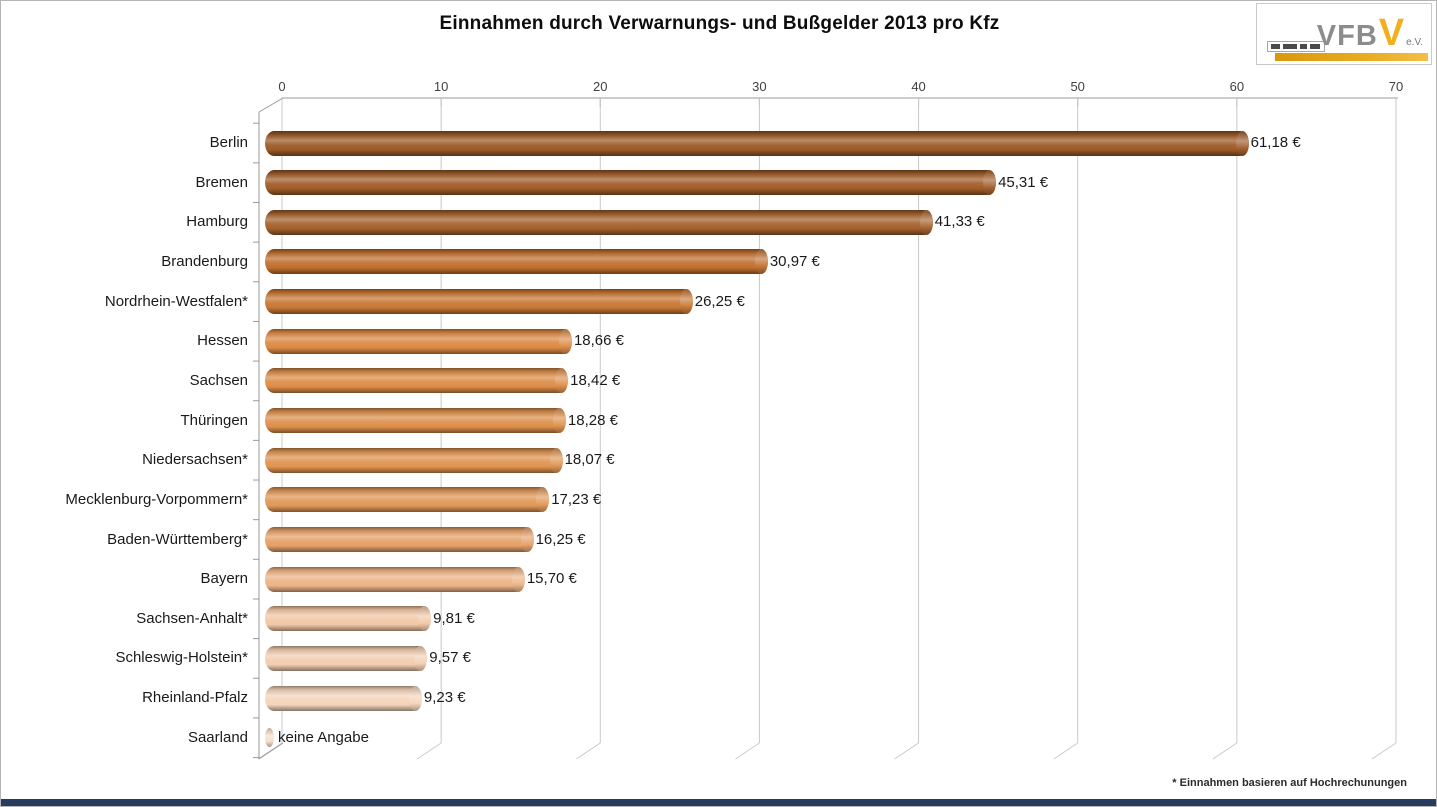 The height and width of the screenshot is (807, 1437). What do you see at coordinates (1391, 33) in the screenshot?
I see `logo-v-text: V` at bounding box center [1391, 33].